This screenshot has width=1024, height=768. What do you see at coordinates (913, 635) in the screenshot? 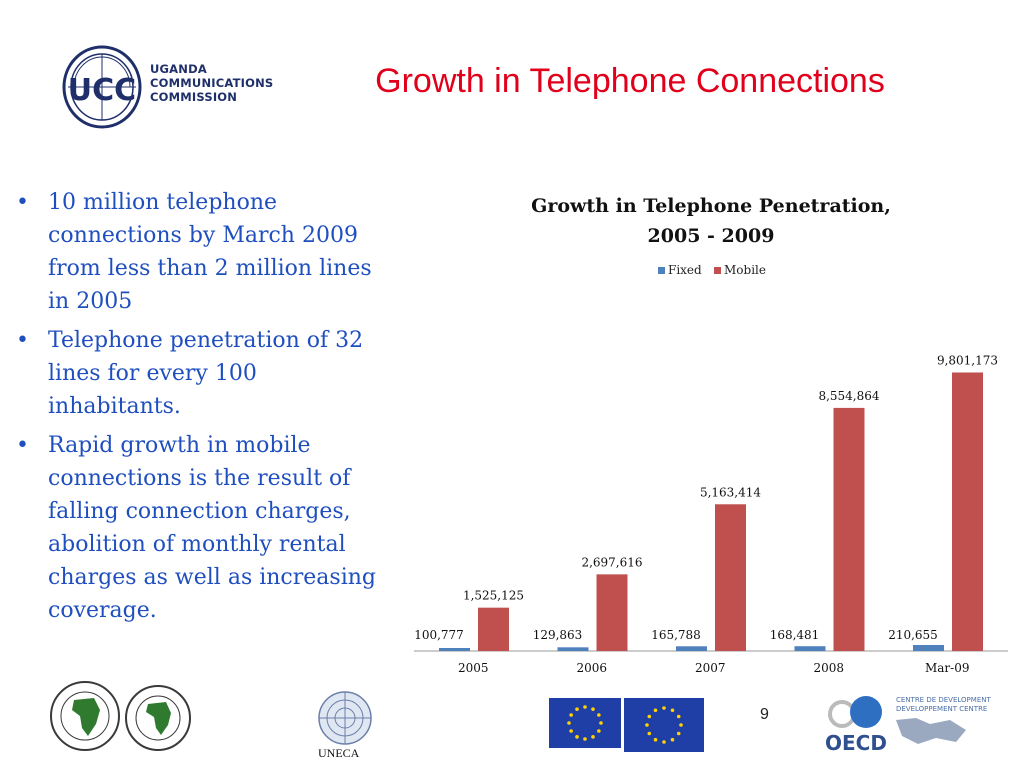
I see `data-label-fixed-mar-09: 210,655` at bounding box center [913, 635].